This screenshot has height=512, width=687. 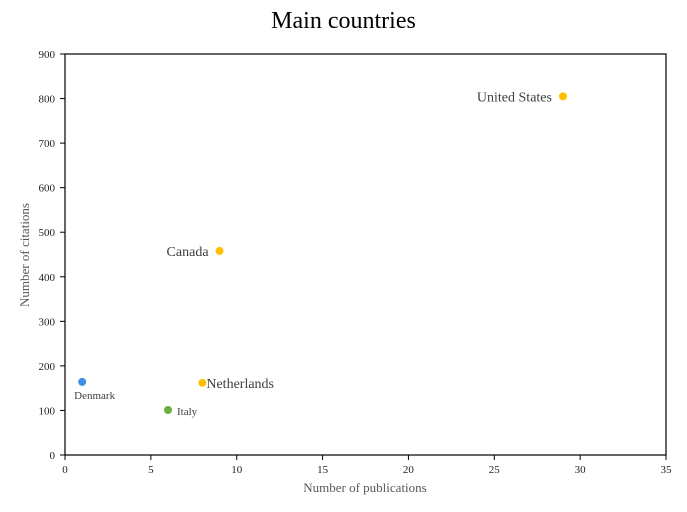 I want to click on x-tick-label: 15, so click(x=323, y=470).